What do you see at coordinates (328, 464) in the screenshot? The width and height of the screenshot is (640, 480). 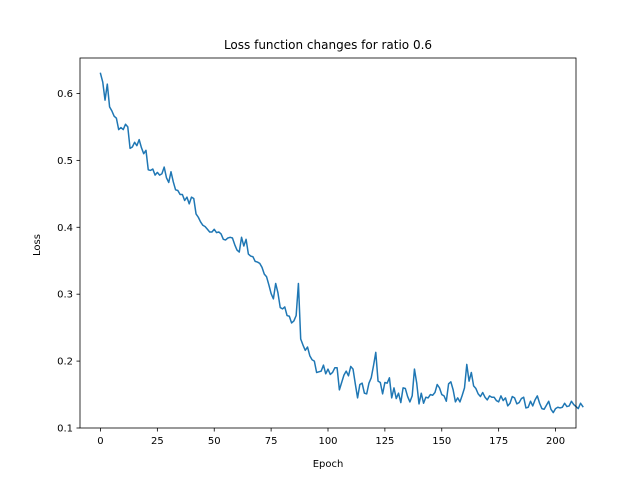 I see `x-axis-label: Epoch` at bounding box center [328, 464].